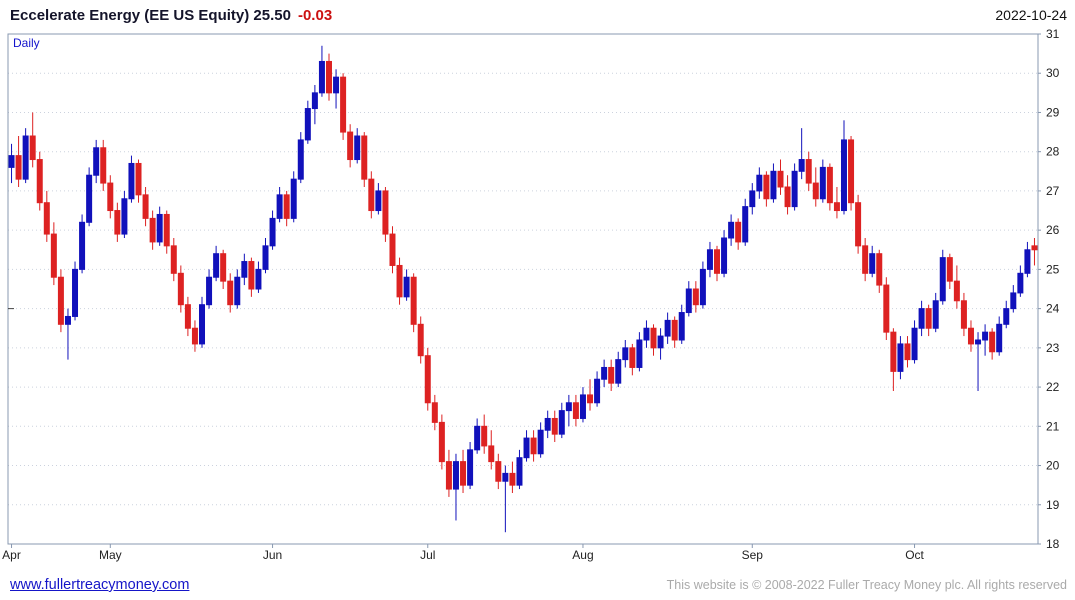 Image resolution: width=1075 pixels, height=600 pixels. What do you see at coordinates (1053, 73) in the screenshot?
I see `y-tick-label: 30` at bounding box center [1053, 73].